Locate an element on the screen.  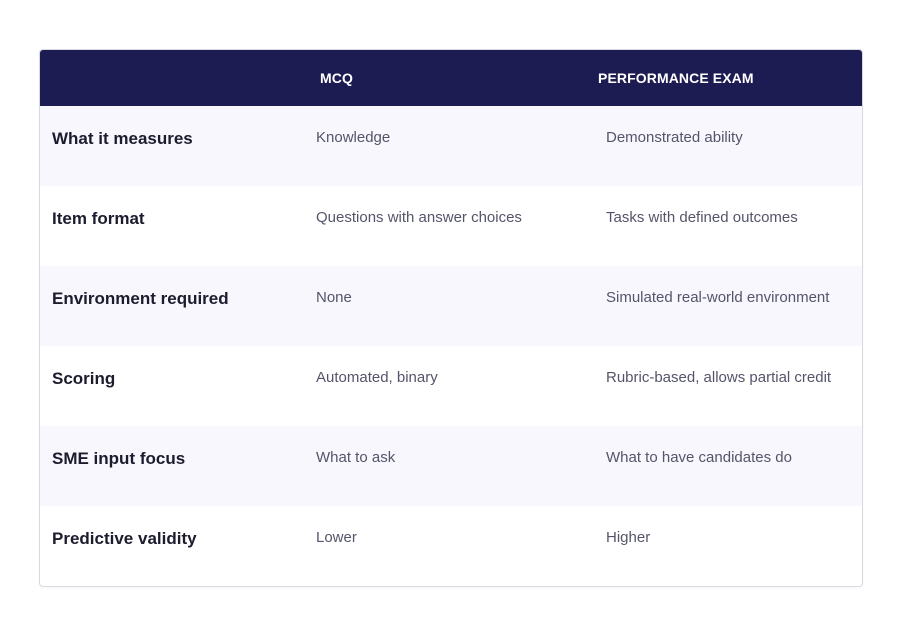
performance-cell: Higher is located at coordinates (628, 537).